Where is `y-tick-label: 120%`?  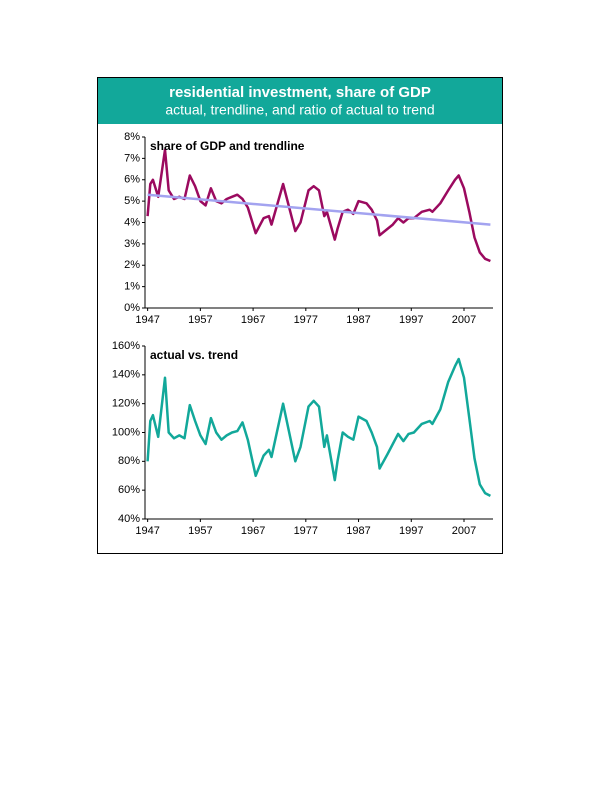 y-tick-label: 120% is located at coordinates (126, 404).